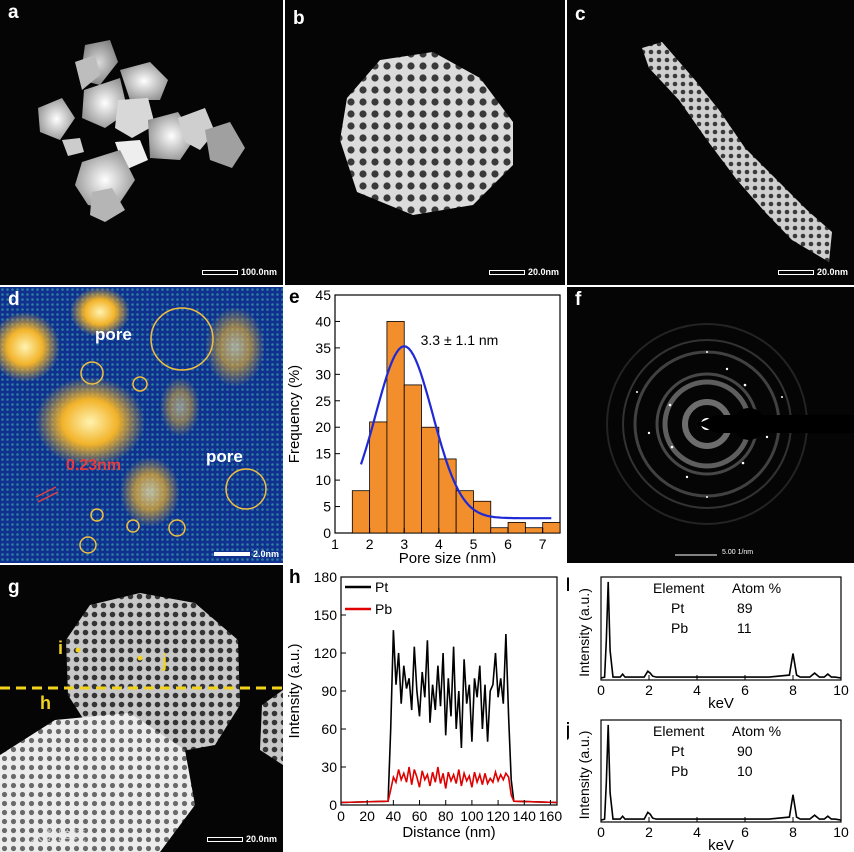 This screenshot has height=852, width=854. Describe the element at coordinates (737, 152) in the screenshot. I see `panel-c-micrograph` at that location.